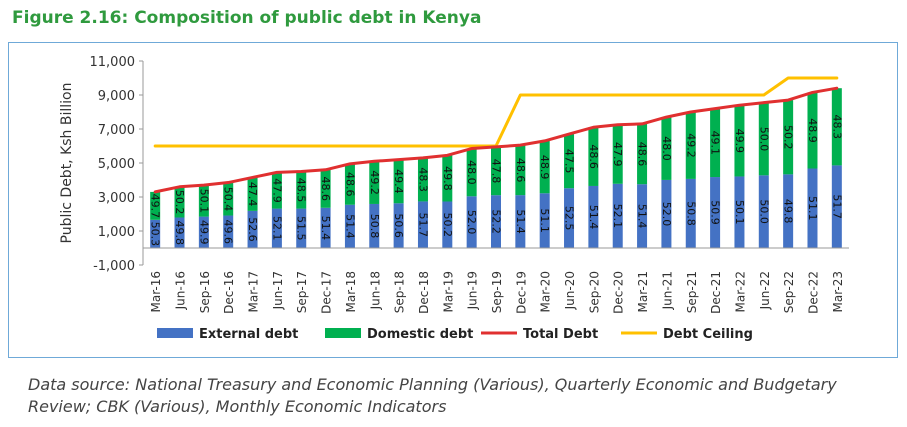  What do you see at coordinates (521, 292) in the screenshot?
I see `x-tick-label: Dec-19` at bounding box center [521, 292].